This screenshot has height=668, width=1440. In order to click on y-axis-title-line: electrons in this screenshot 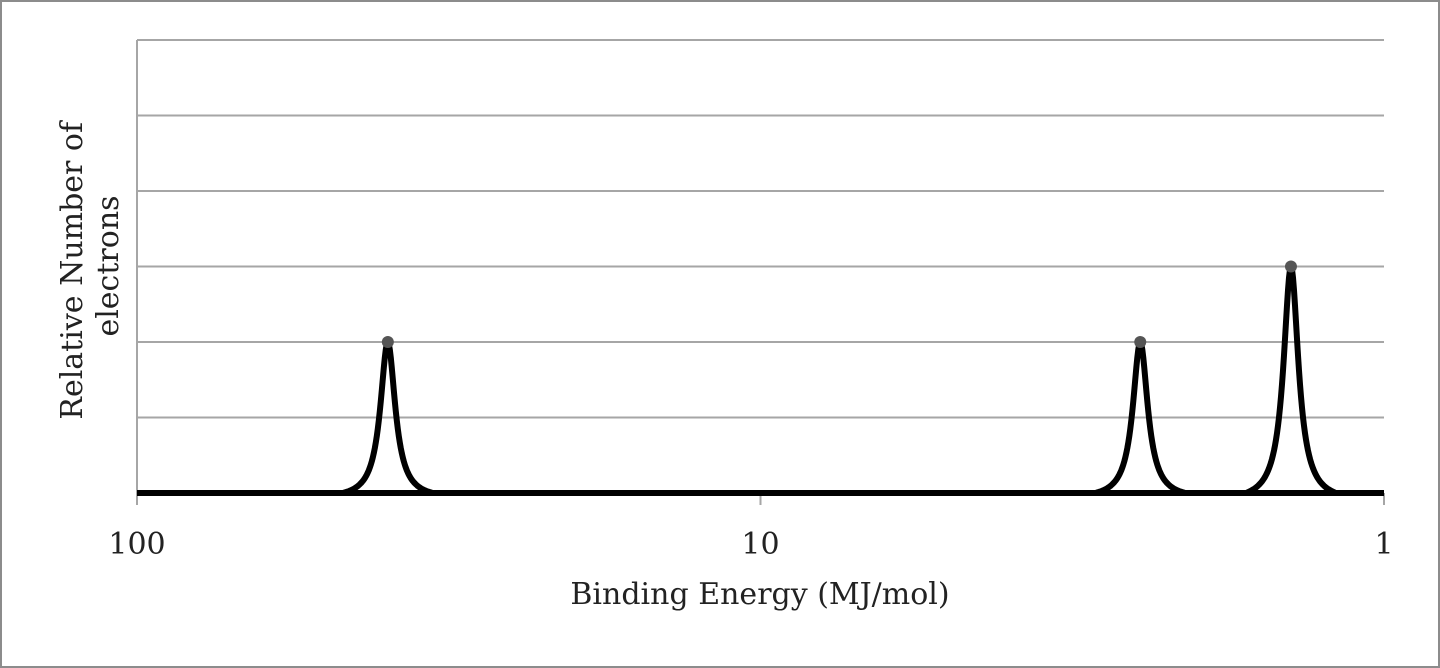, I will do `click(108, 265)`.